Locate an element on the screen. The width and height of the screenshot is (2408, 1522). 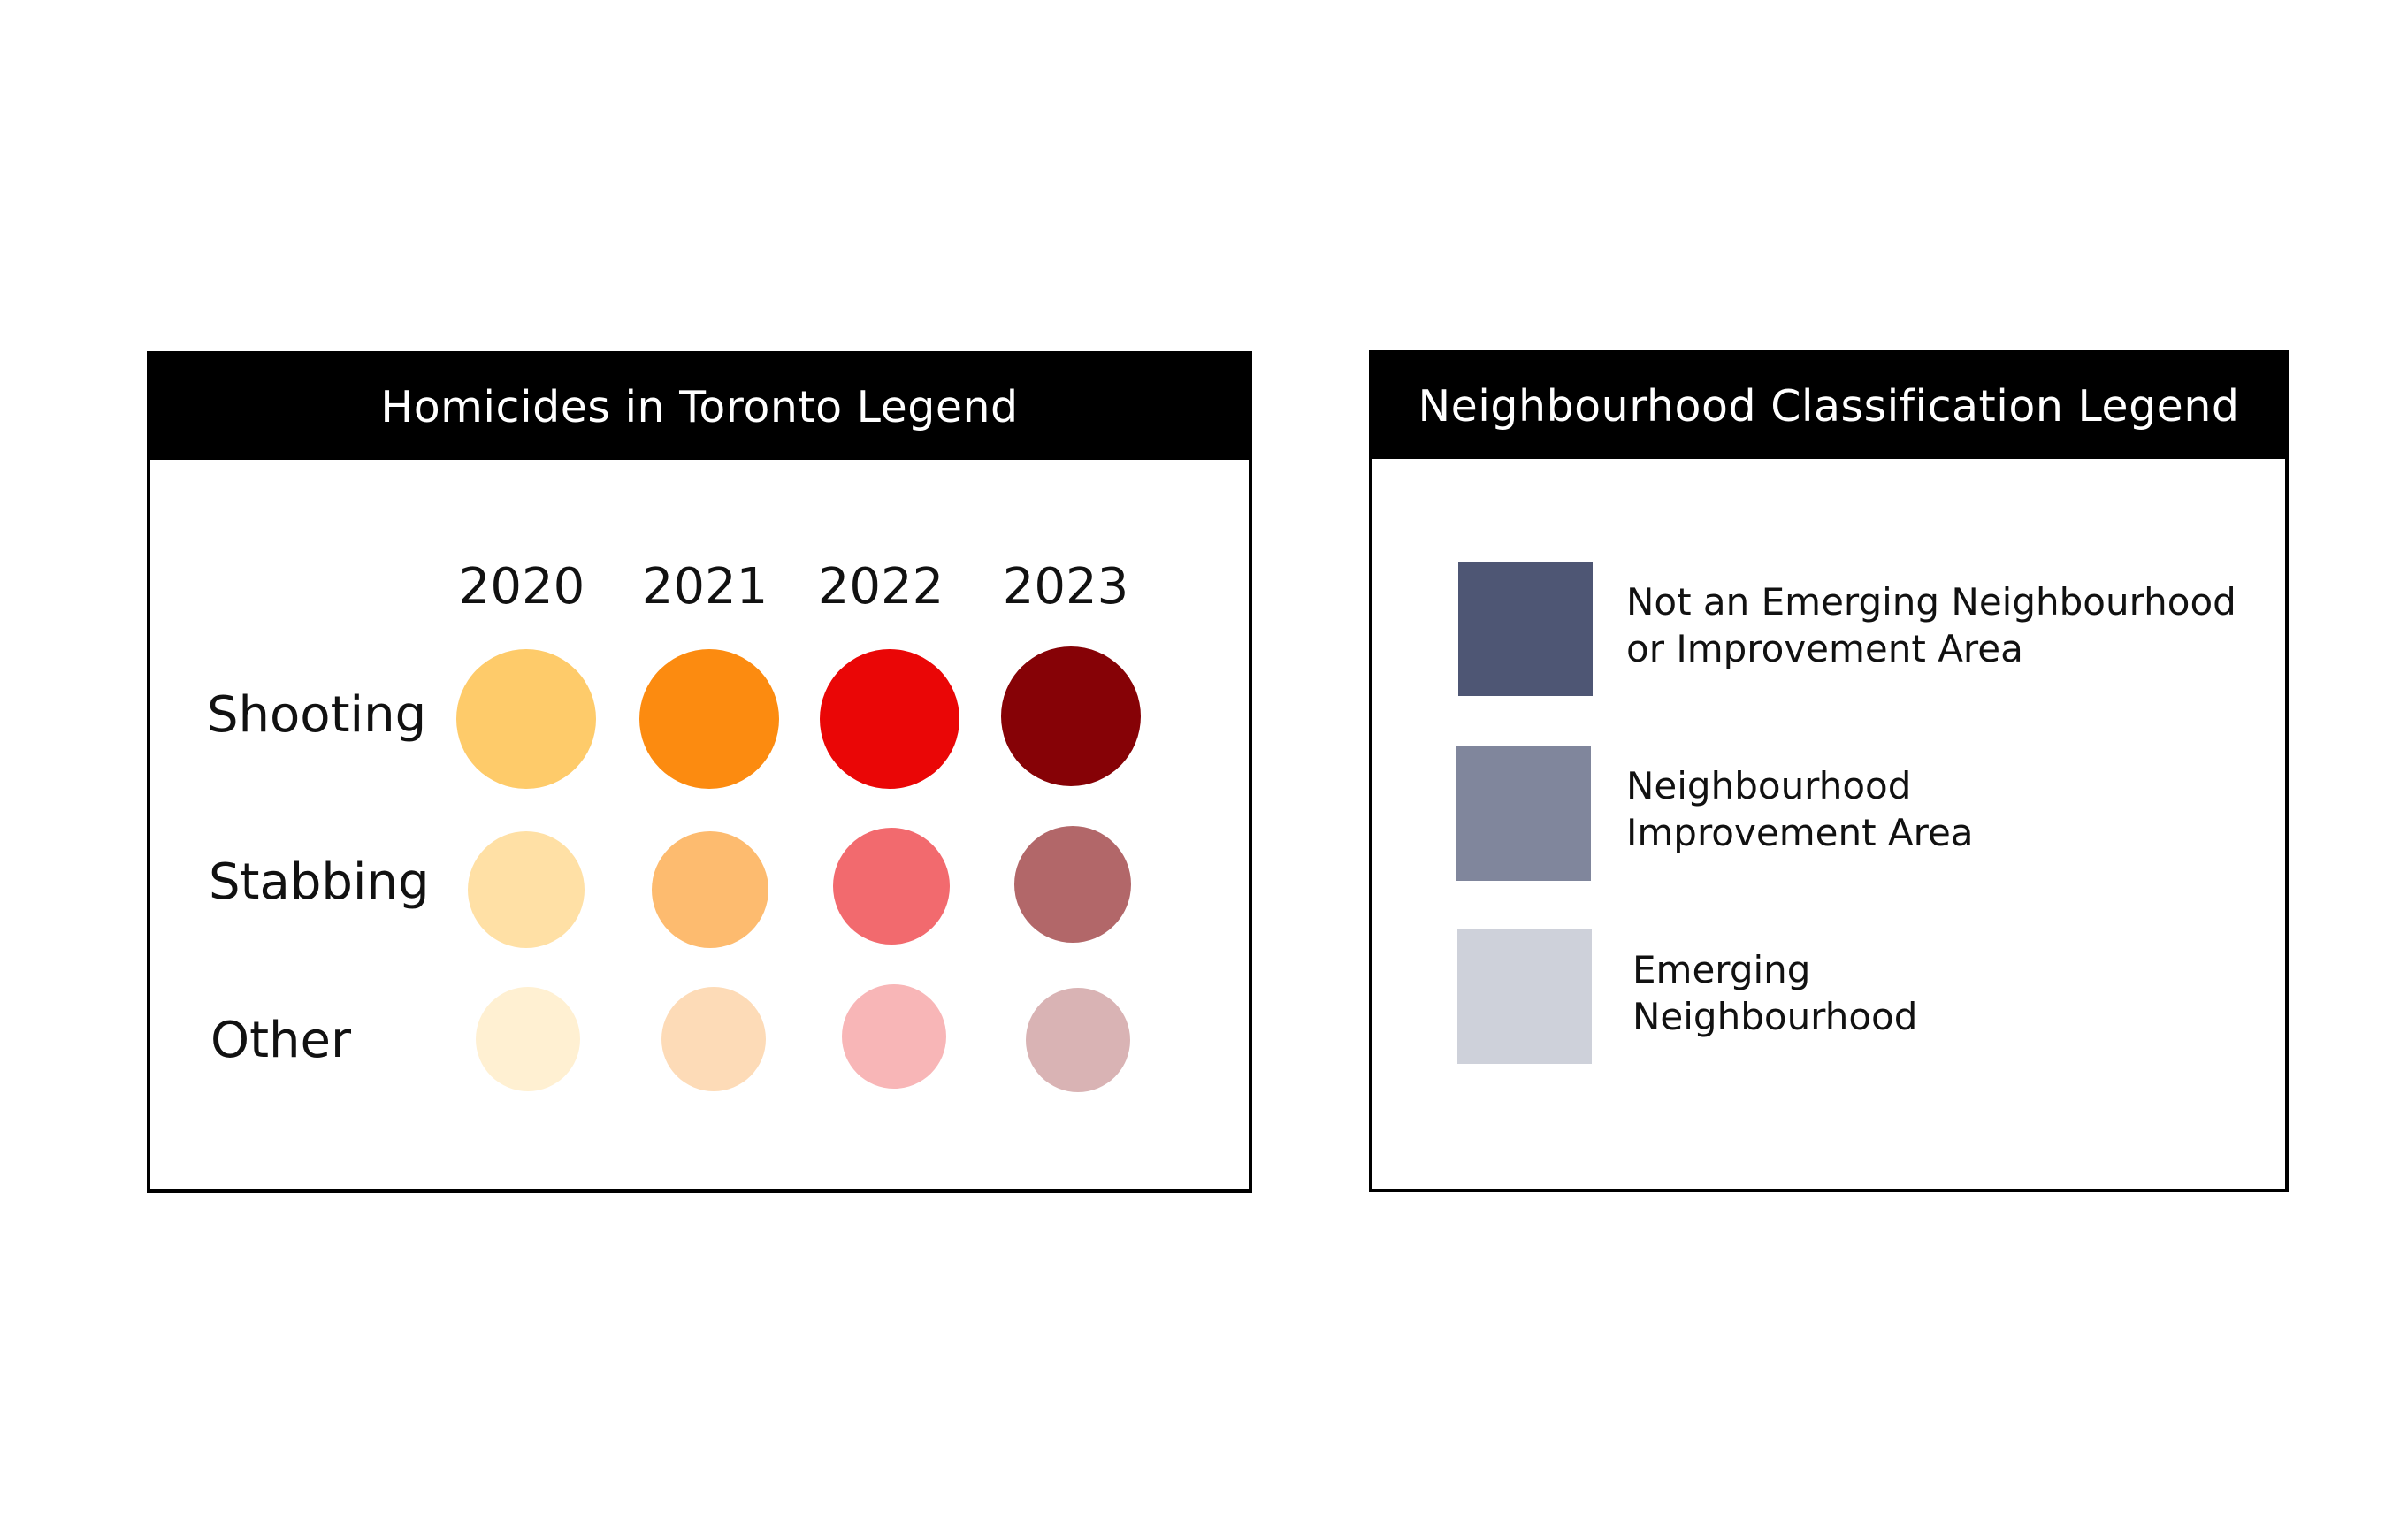
dot-stabbing-2022 is located at coordinates (891, 886).